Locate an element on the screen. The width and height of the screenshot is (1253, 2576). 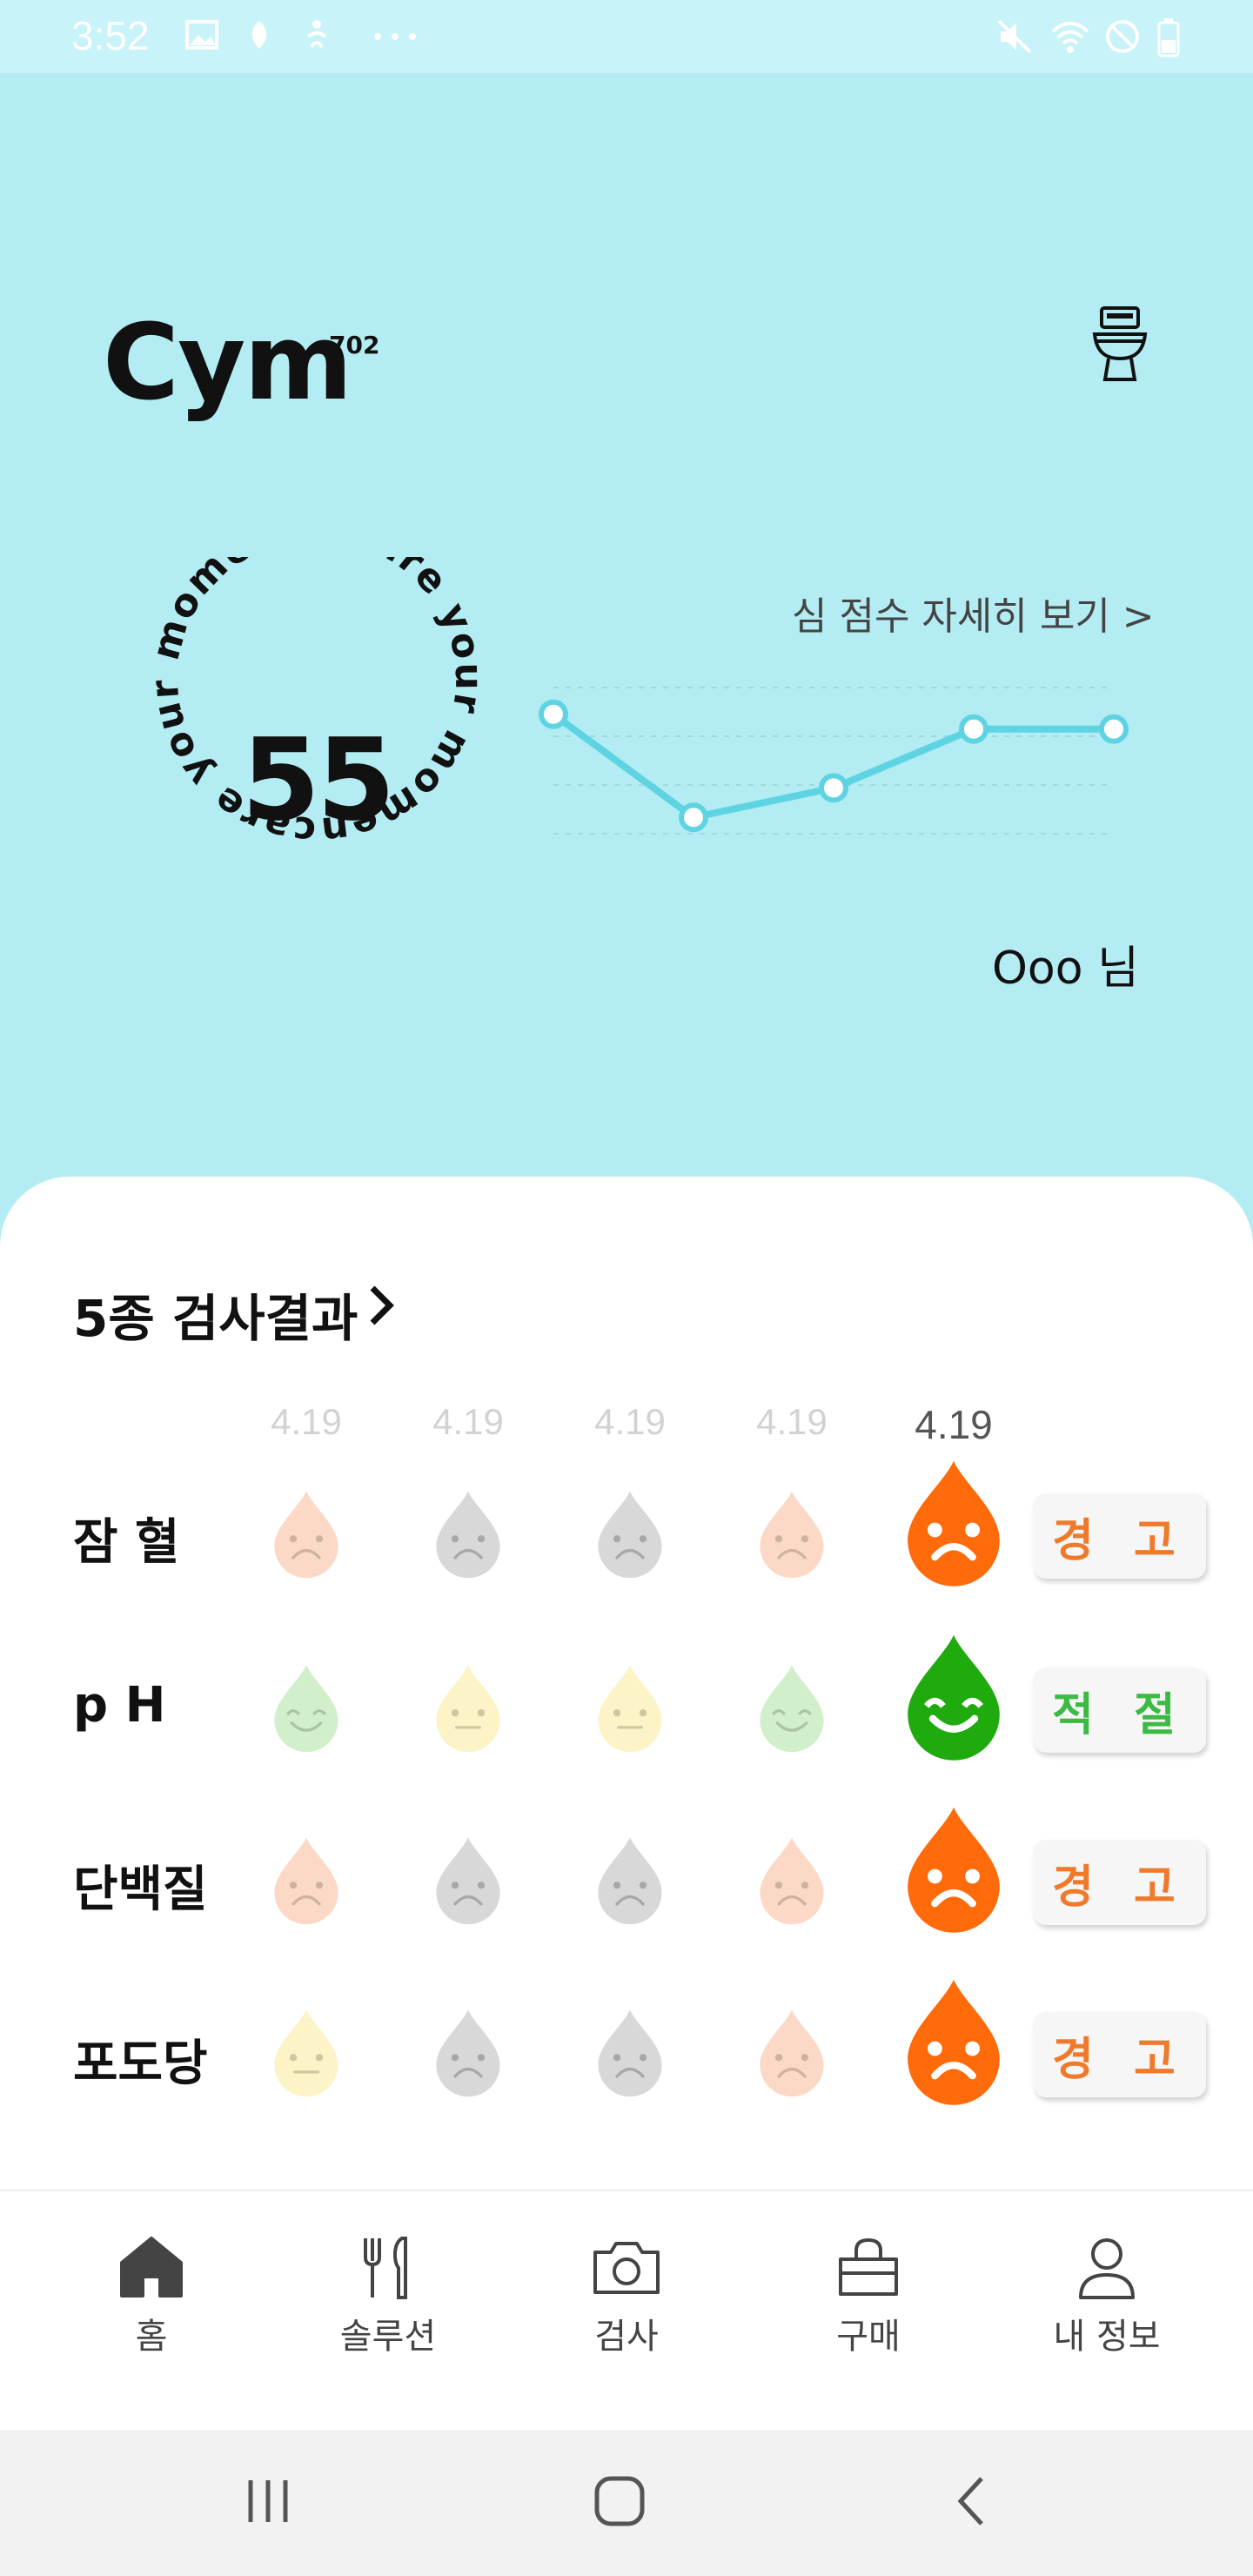
more-icon is located at coordinates (395, 37).